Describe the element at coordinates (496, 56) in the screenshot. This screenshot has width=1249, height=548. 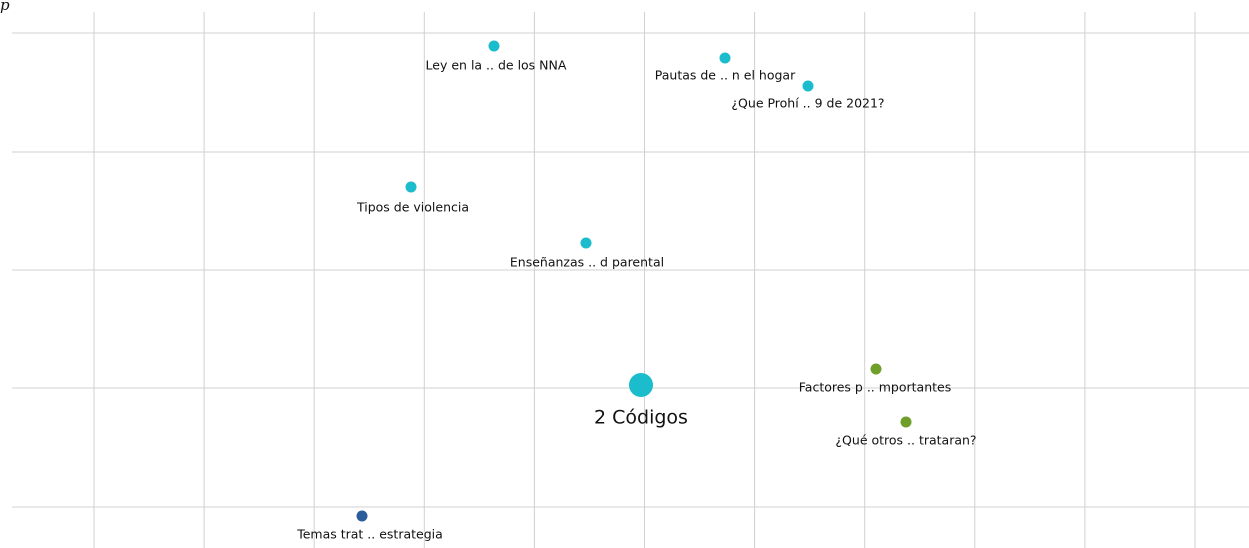
I see `node: Ley en la .. de los NNA` at that location.